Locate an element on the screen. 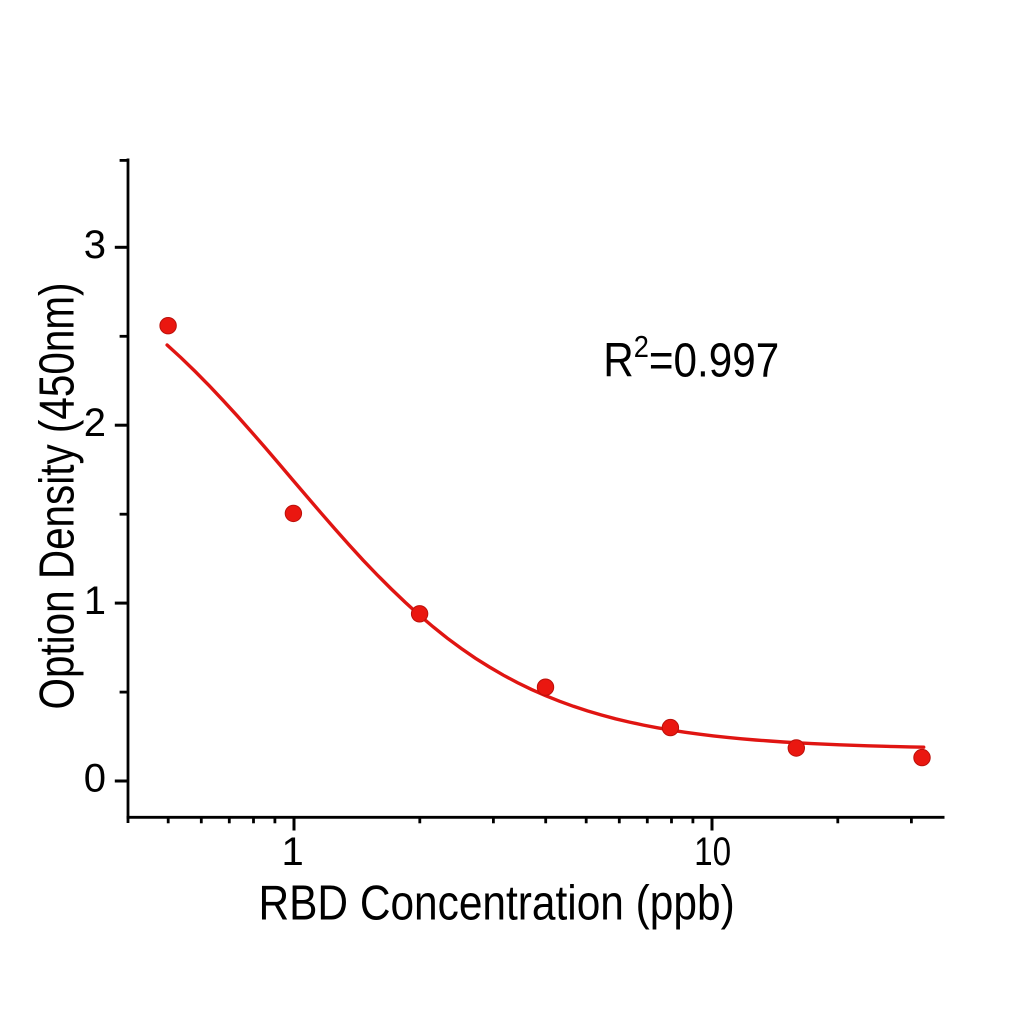 The image size is (1024, 1024). svg-text: R is located at coordinates (618, 360).